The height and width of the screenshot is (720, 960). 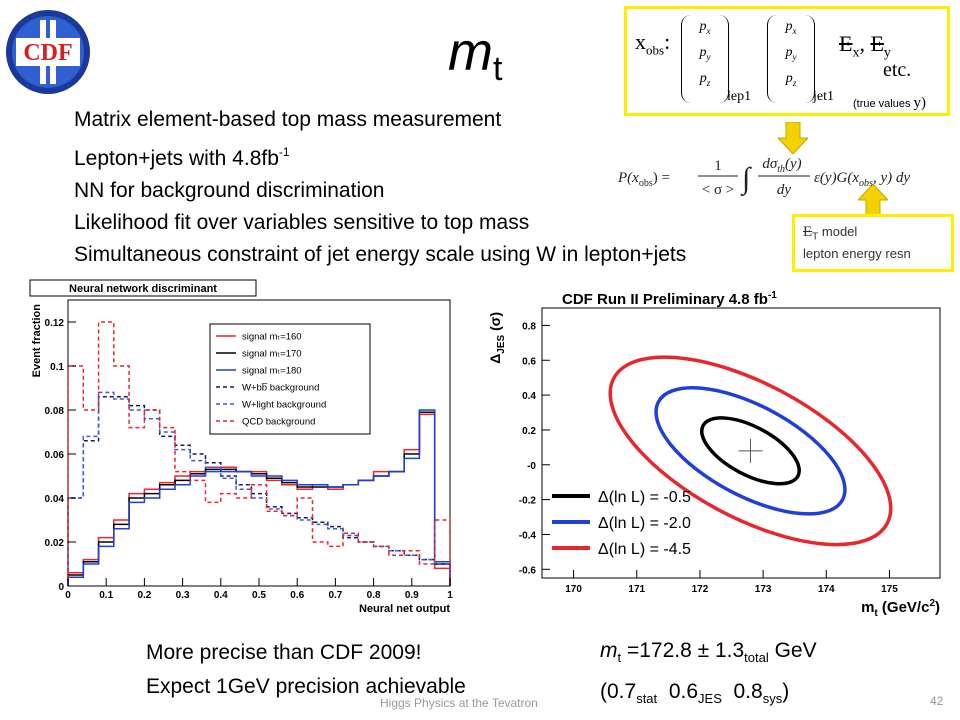 What do you see at coordinates (636, 589) in the screenshot?
I see `x-tick-label: 171` at bounding box center [636, 589].